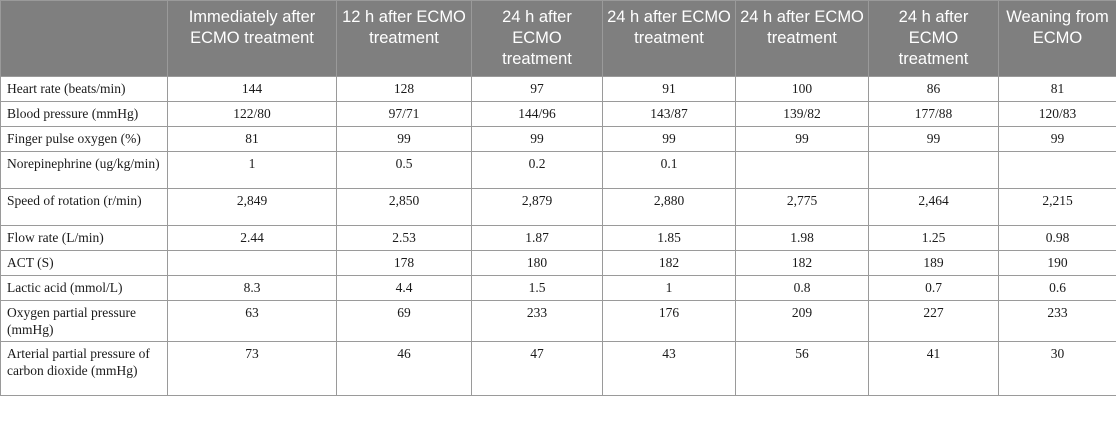 This screenshot has height=439, width=1116. What do you see at coordinates (537, 170) in the screenshot?
I see `table-cell: 0.2` at bounding box center [537, 170].